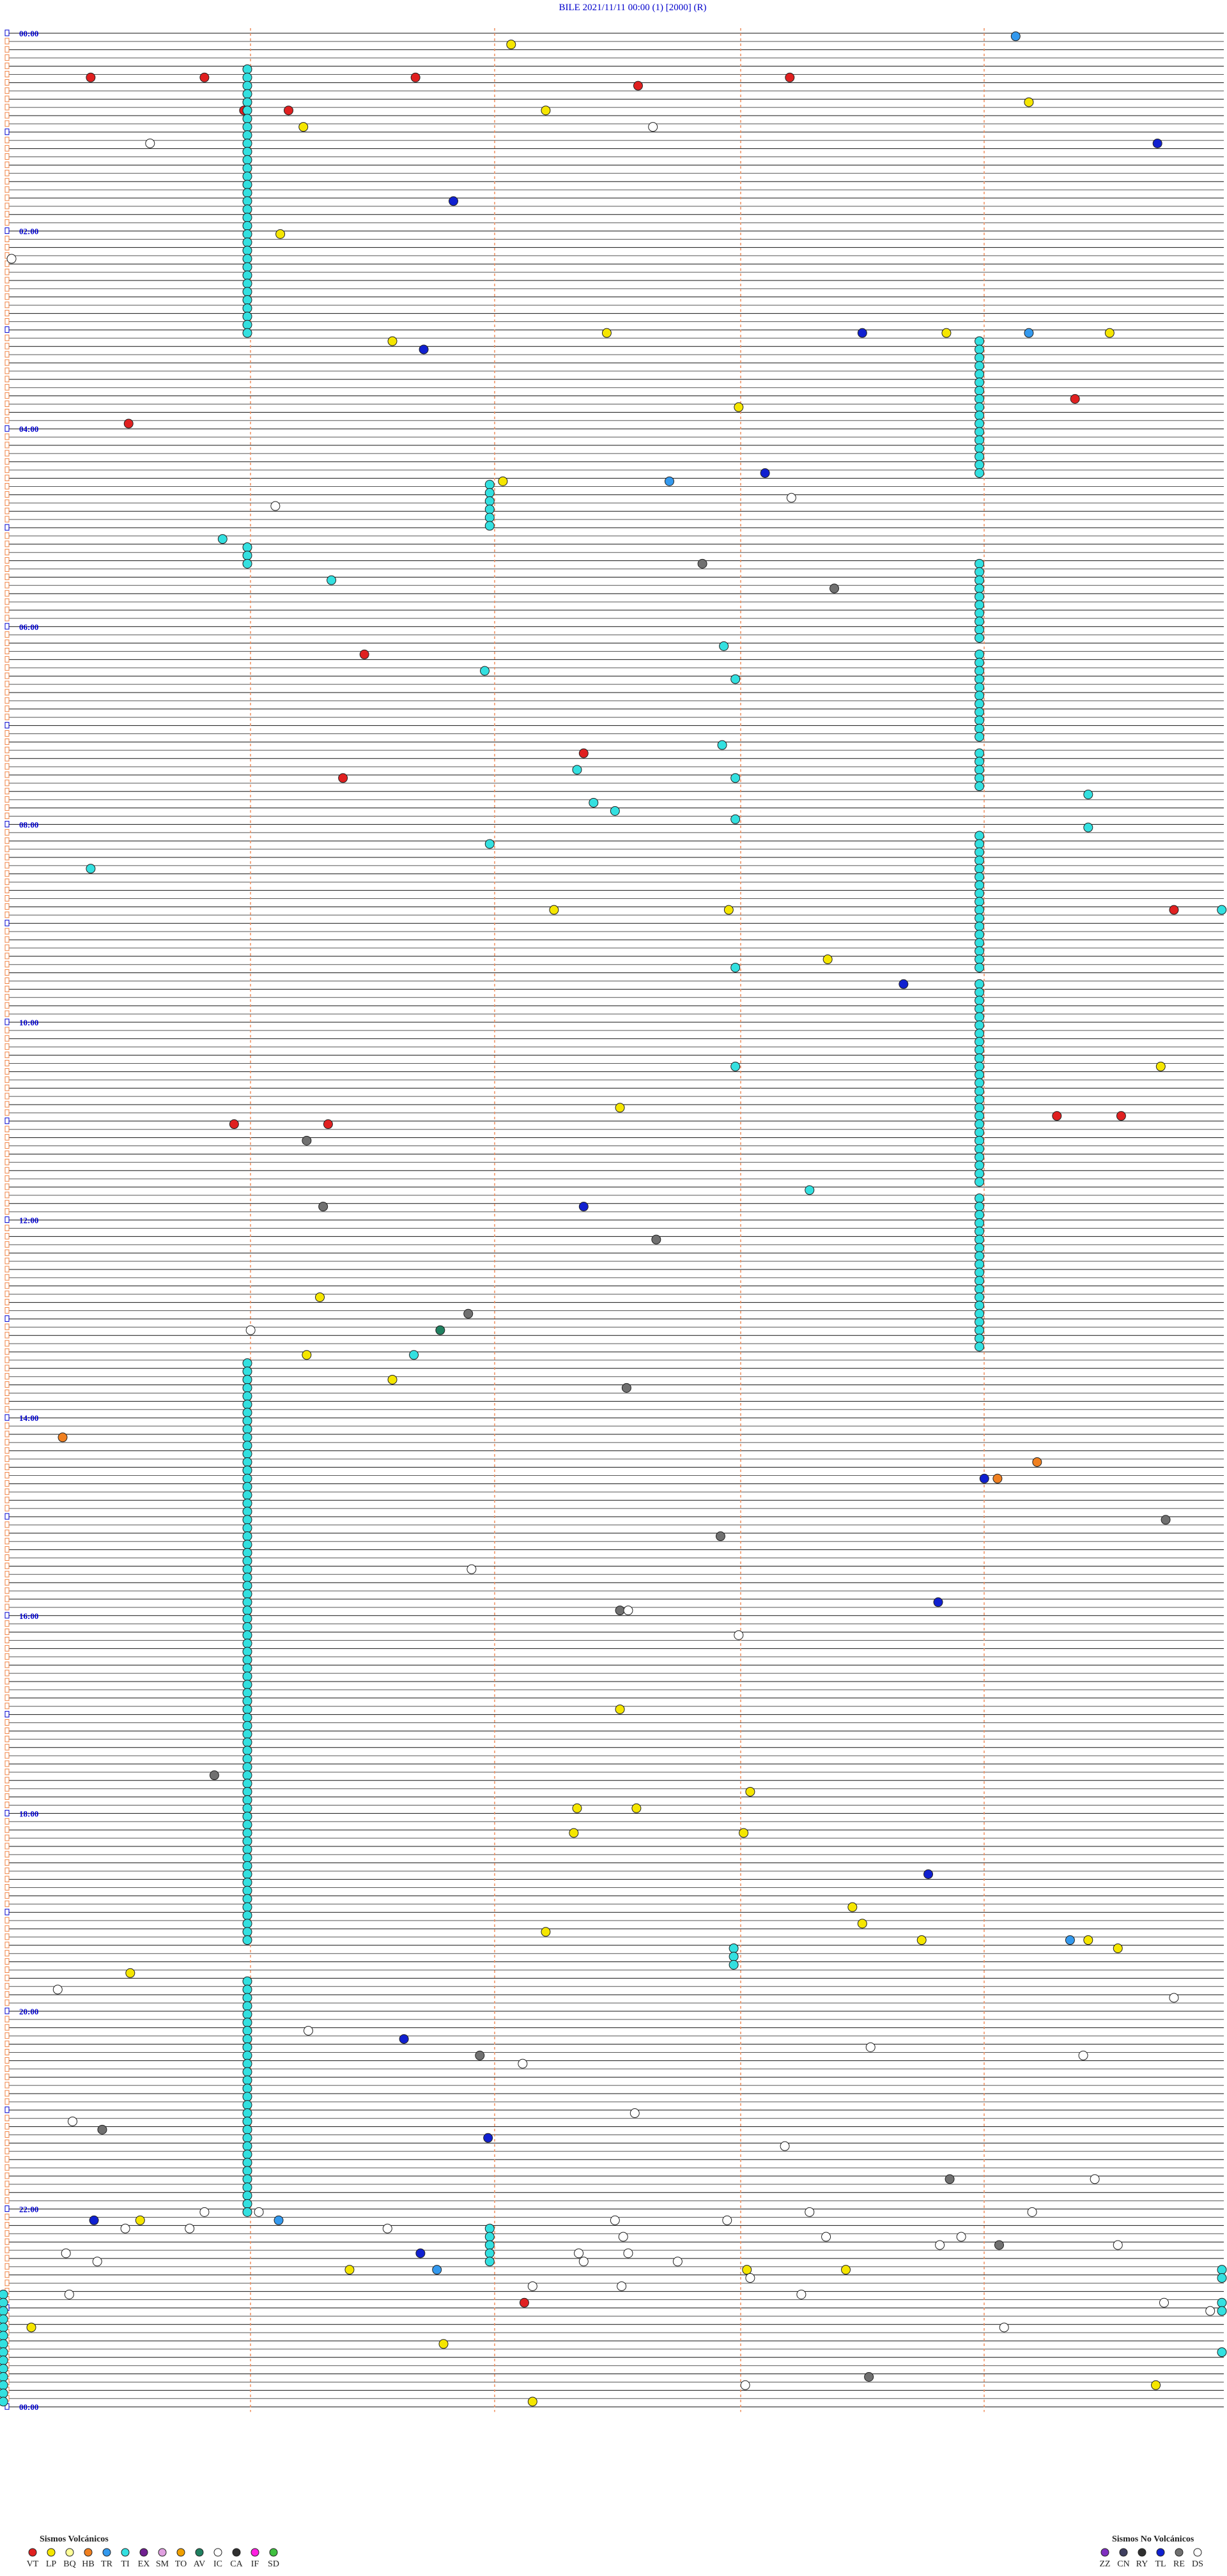 This screenshot has height=2576, width=1227. What do you see at coordinates (28, 627) in the screenshot?
I see `time-label: 06:00` at bounding box center [28, 627].